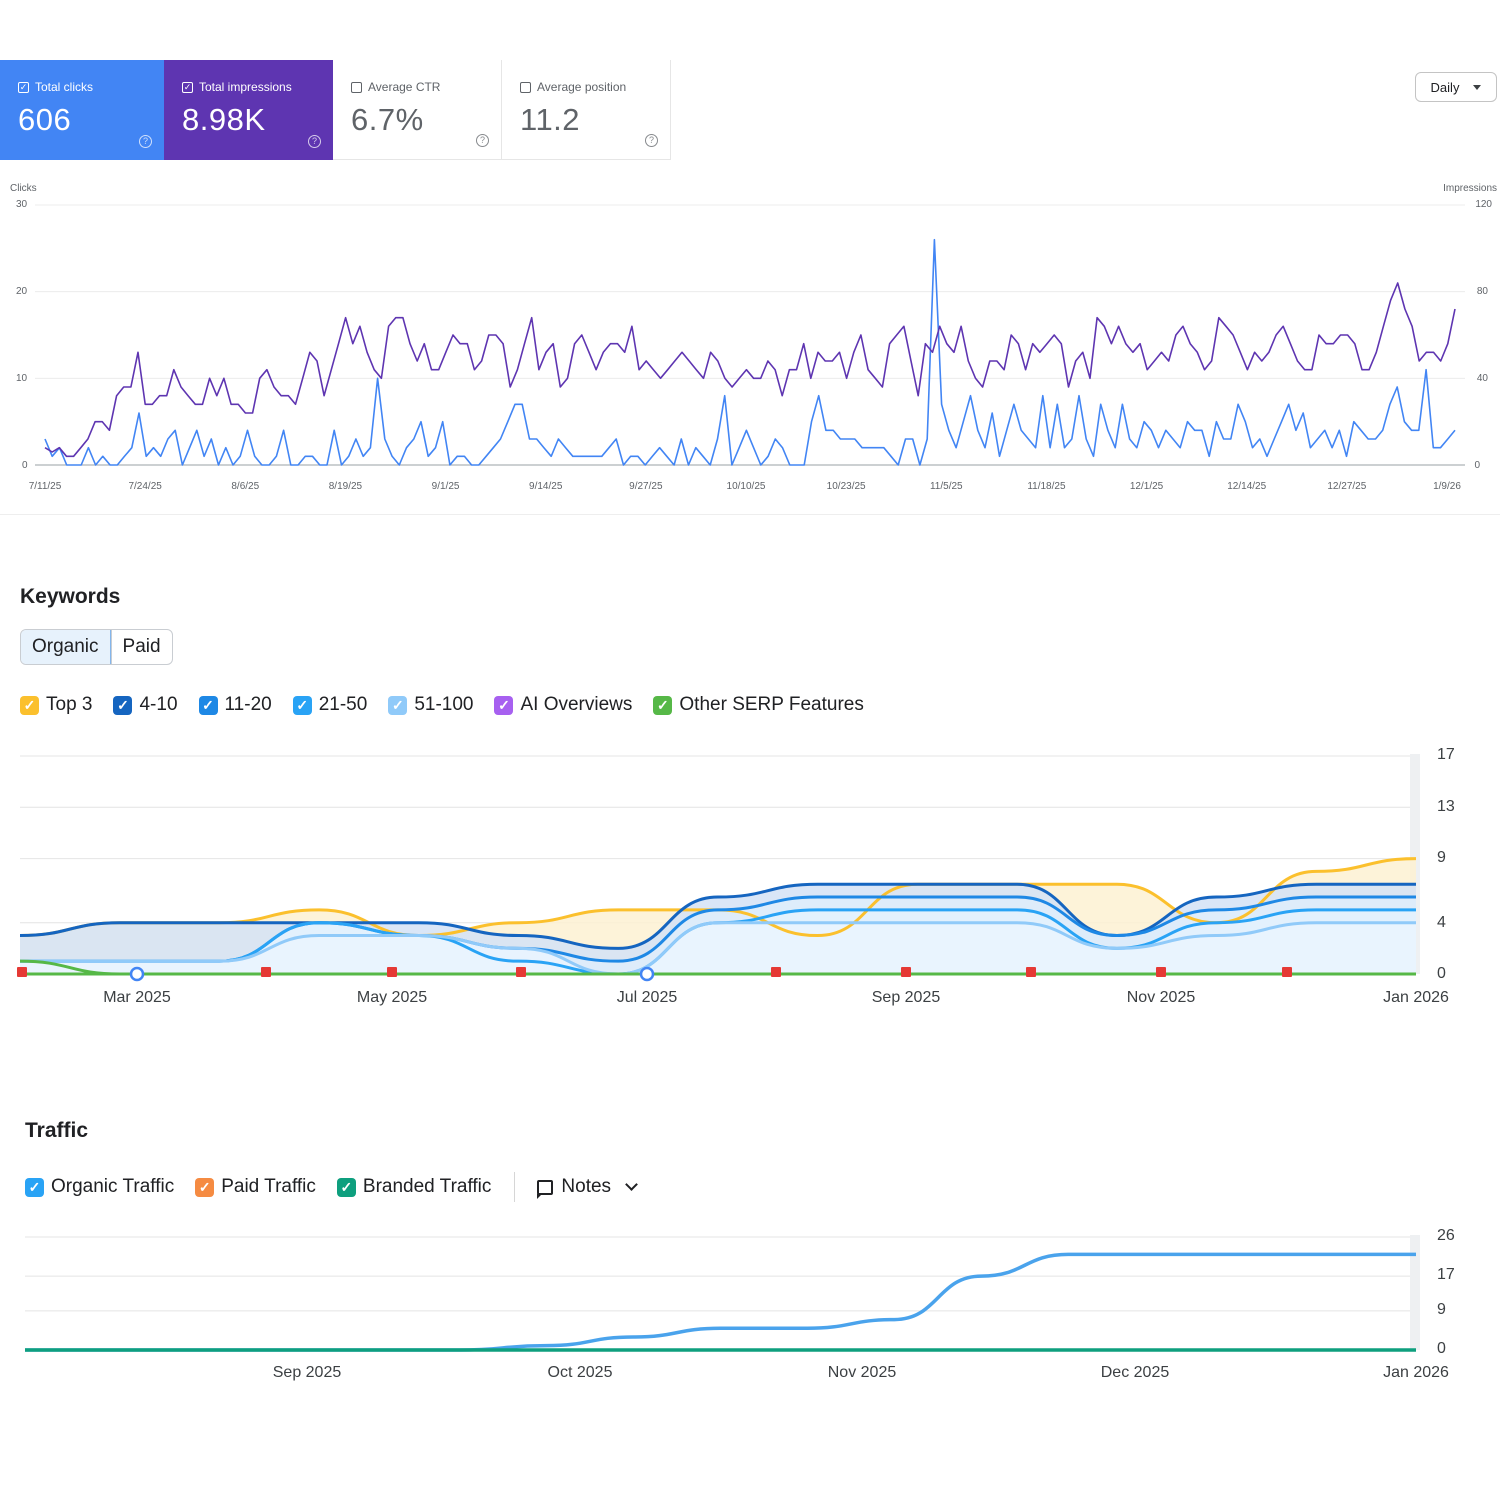  What do you see at coordinates (56, 705) in the screenshot?
I see `legend-item-top-3: ✓ Top 3` at bounding box center [56, 705].